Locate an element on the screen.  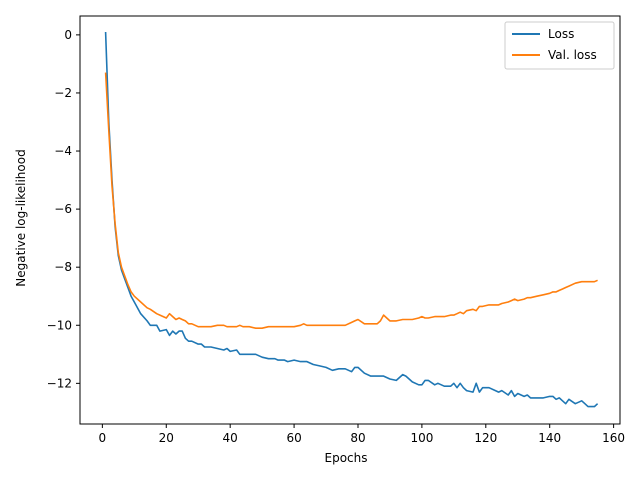
y-tick-label: −8 is located at coordinates (63, 267).